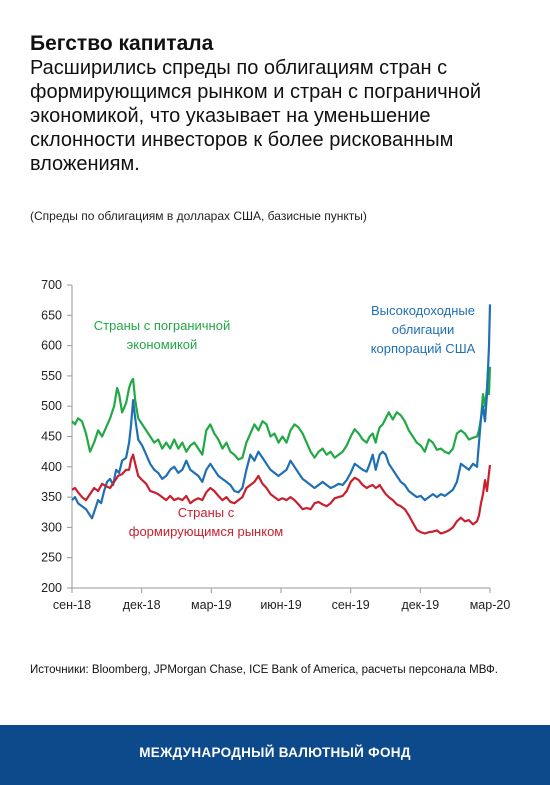  I want to click on y-tick-label: 500, so click(51, 406).